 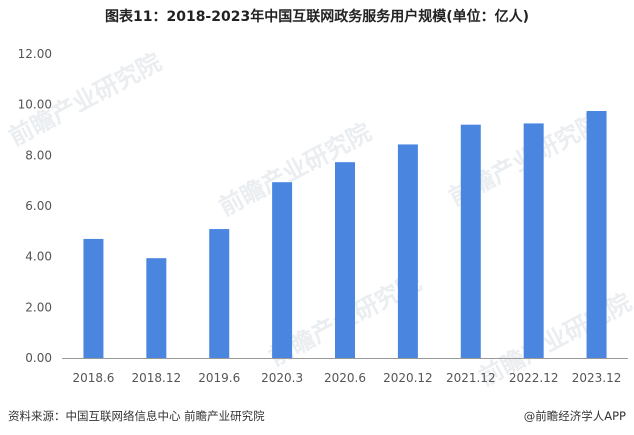 What do you see at coordinates (345, 260) in the screenshot?
I see `bar-2020.6` at bounding box center [345, 260].